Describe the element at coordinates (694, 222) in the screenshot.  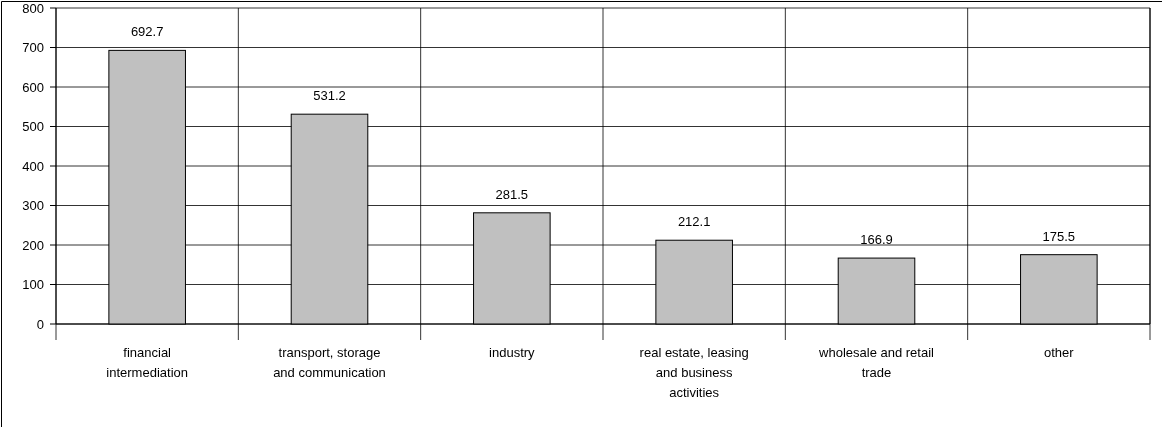
I see `data-label: 212.1` at that location.